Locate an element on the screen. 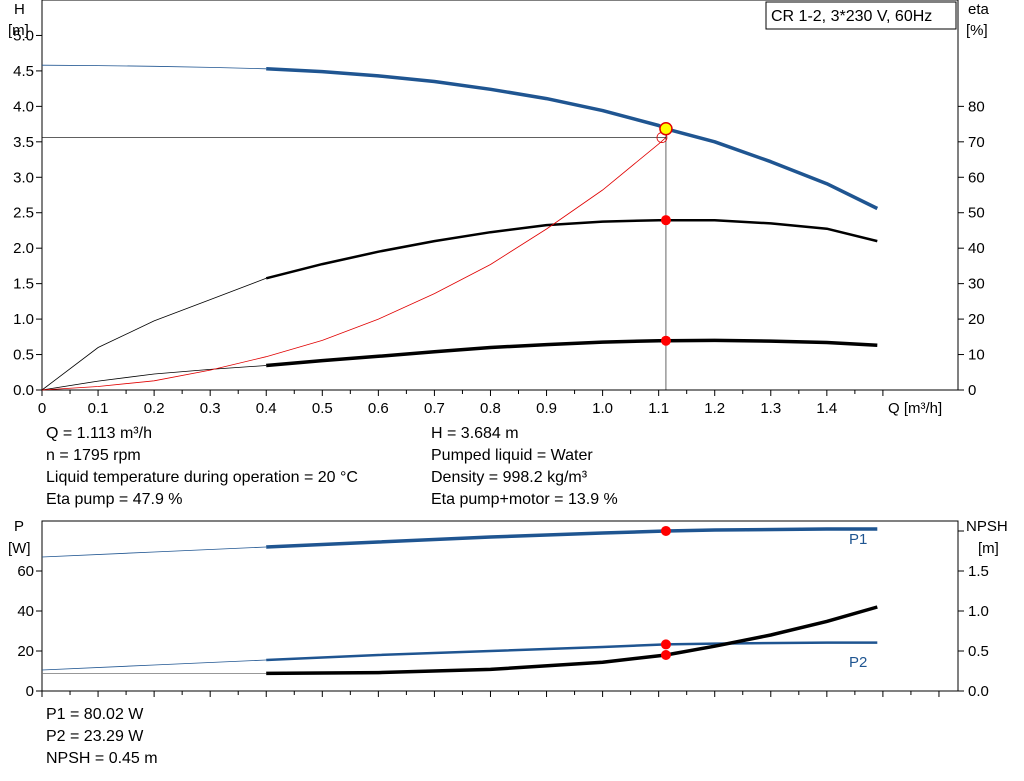  series-label-p1: P1 is located at coordinates (858, 539).